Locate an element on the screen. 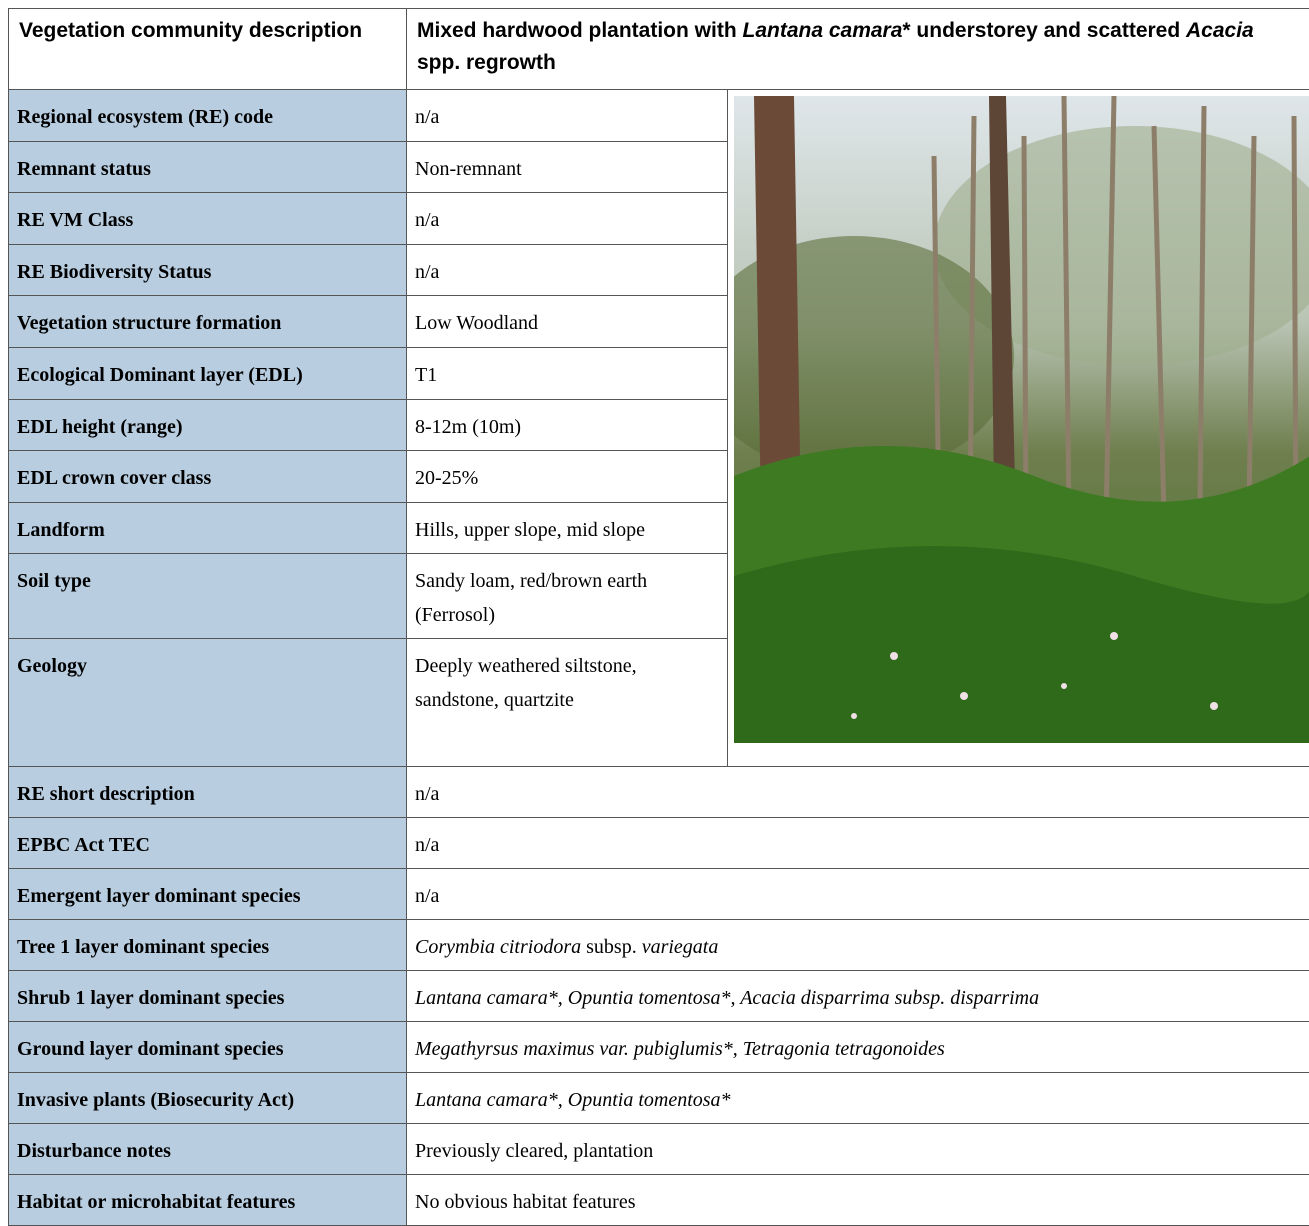  text-run: Acacia is located at coordinates (1220, 30).